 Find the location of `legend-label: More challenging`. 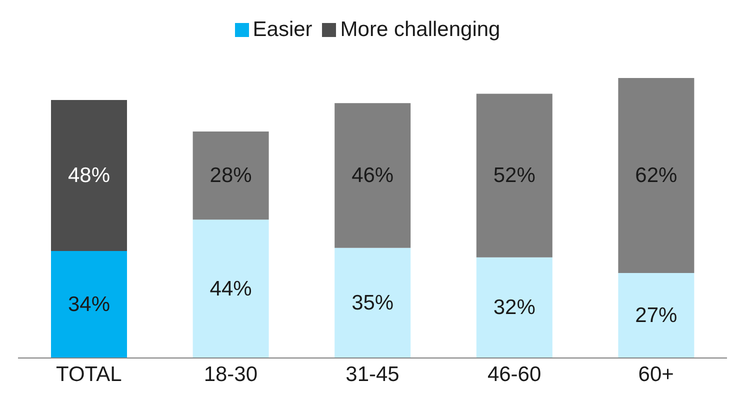

legend-label: More challenging is located at coordinates (420, 29).